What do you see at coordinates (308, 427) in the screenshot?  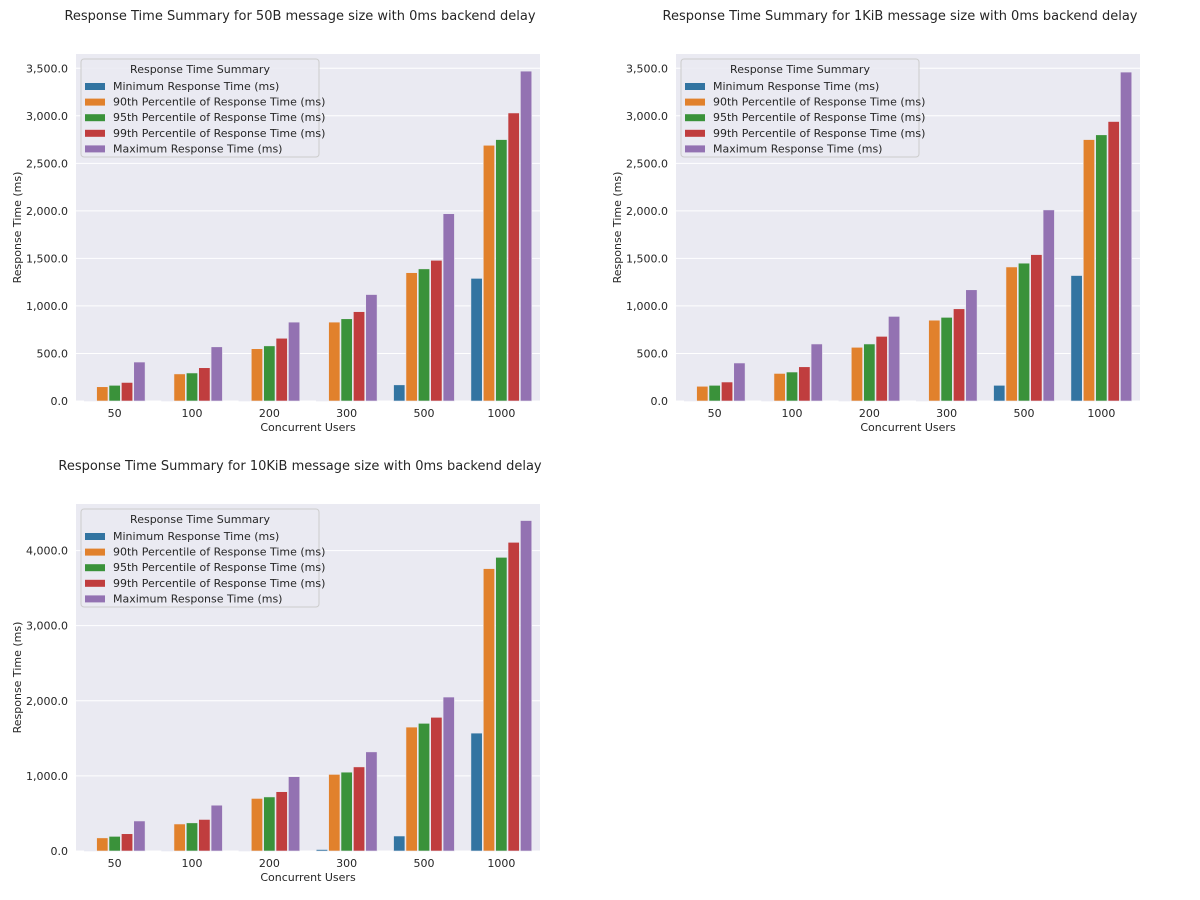 I see `x-axis-label: Concurrent Users` at bounding box center [308, 427].